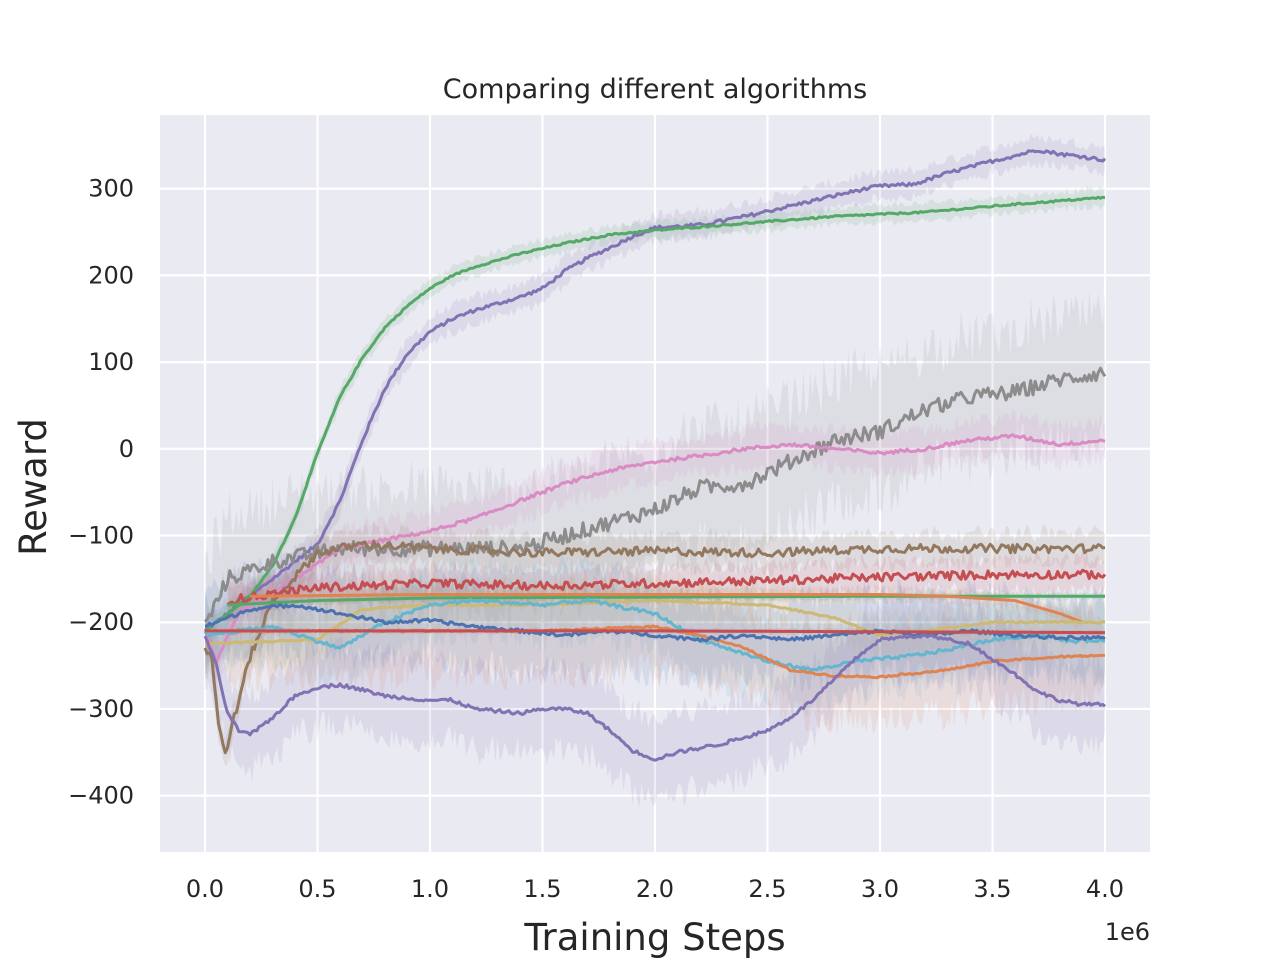  I want to click on x-tick-label: 3.0, so click(880, 889).